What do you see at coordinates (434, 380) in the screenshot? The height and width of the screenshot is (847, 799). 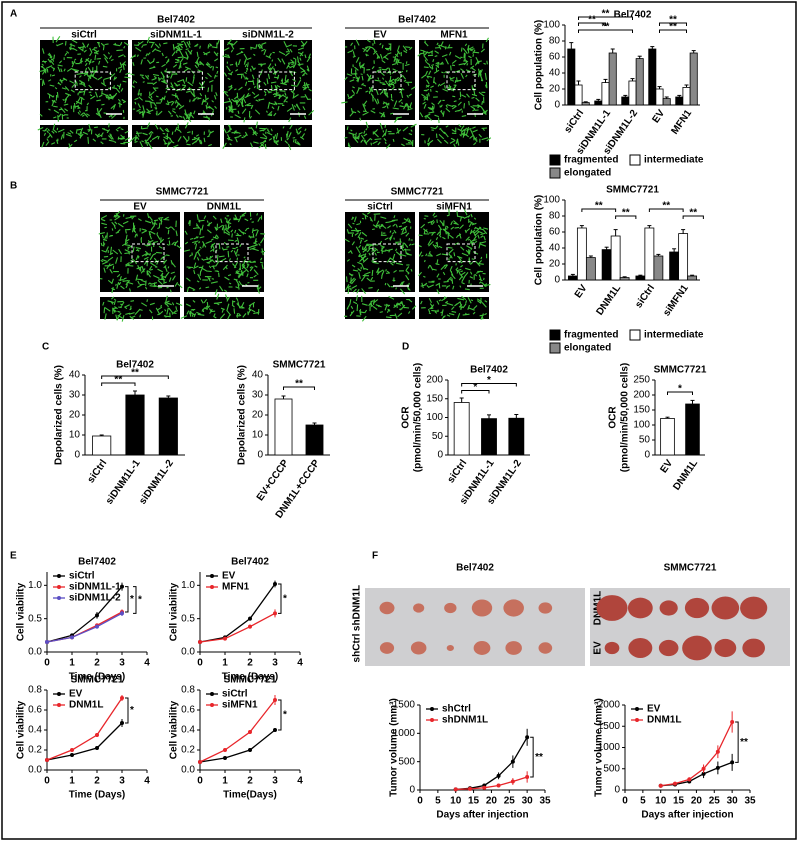 I see `y-tick-label: 200` at bounding box center [434, 380].